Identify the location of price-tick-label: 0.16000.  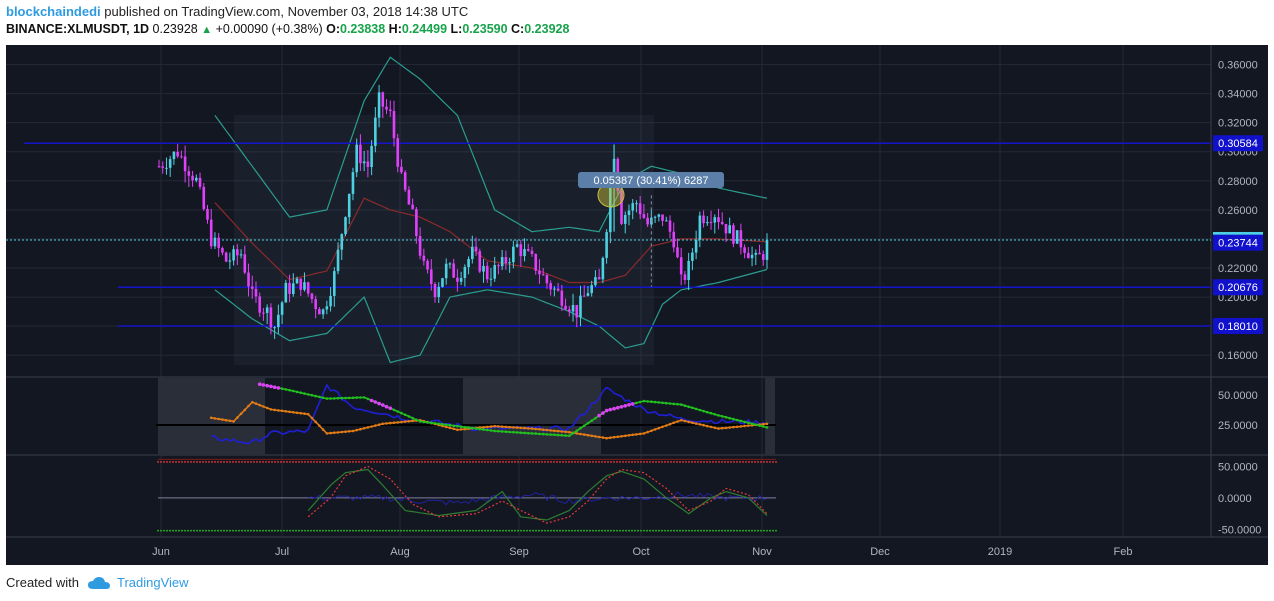
(1238, 356).